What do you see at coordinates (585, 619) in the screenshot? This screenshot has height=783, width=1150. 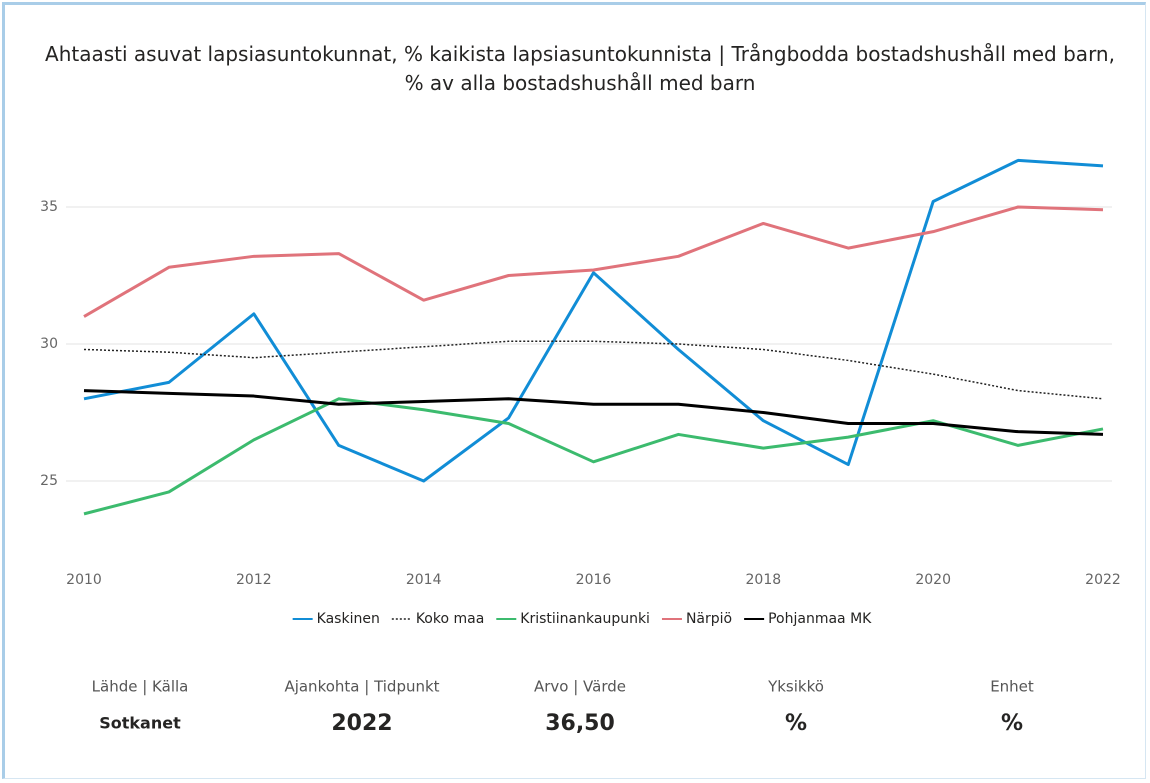 I see `legend-label: Kristiinankaupunki` at bounding box center [585, 619].